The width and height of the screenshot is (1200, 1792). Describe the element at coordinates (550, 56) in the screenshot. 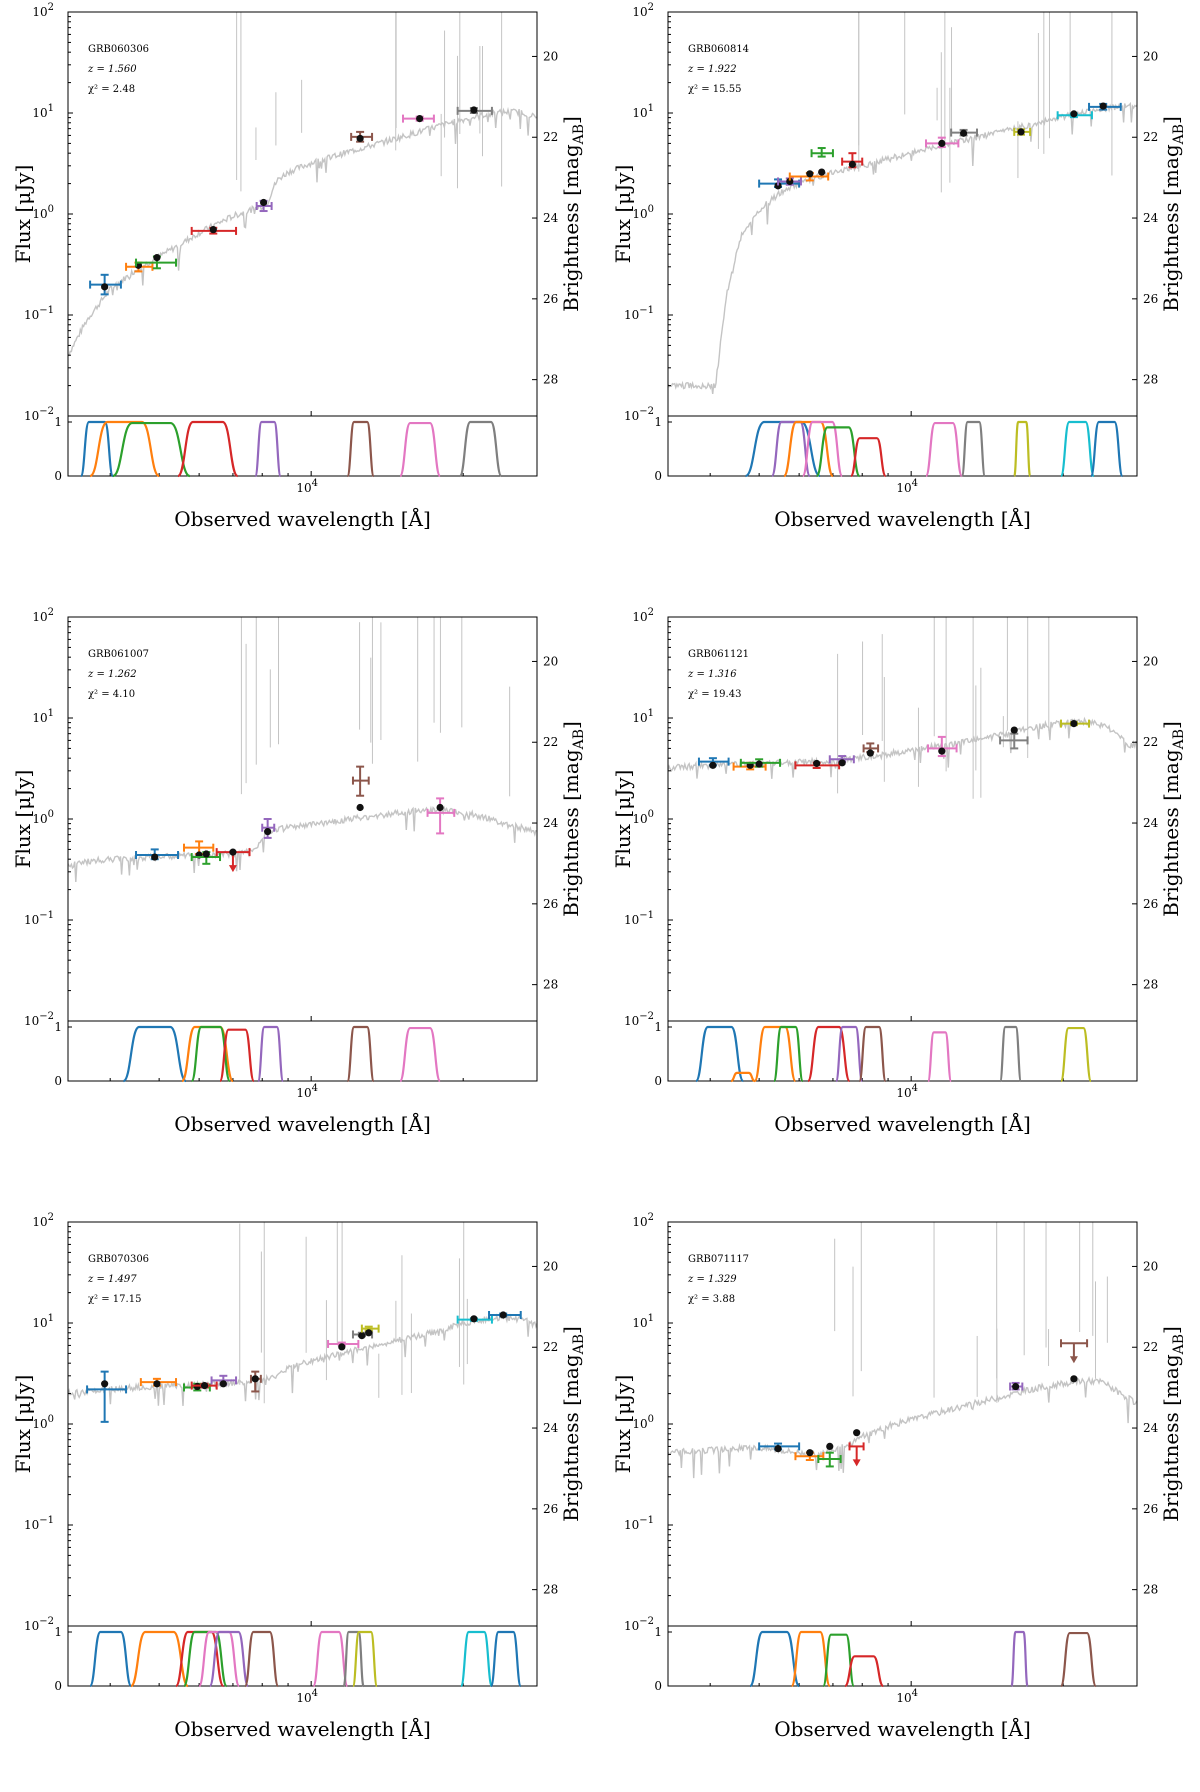

I see `mag-tick-label: 20` at that location.